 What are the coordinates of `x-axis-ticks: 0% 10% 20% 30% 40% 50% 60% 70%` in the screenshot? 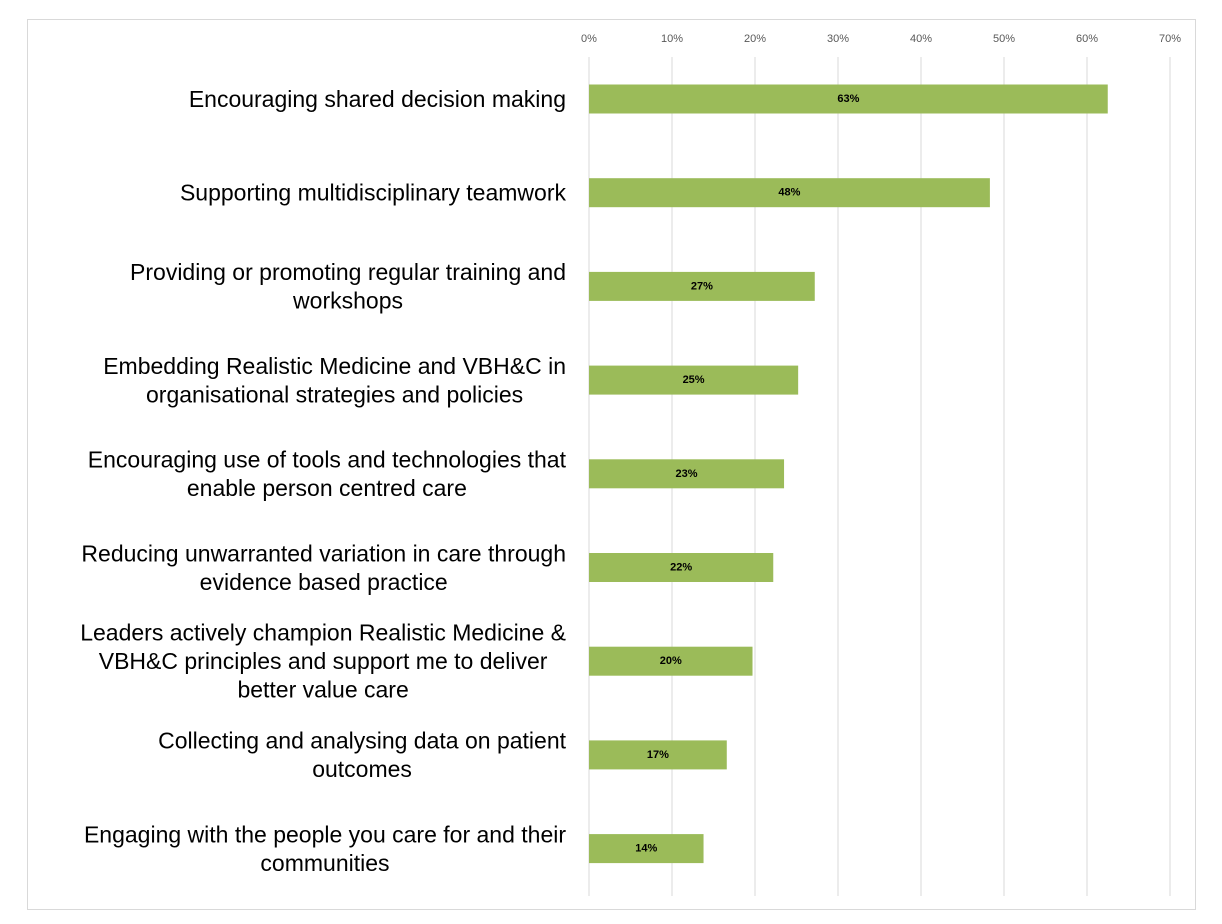 It's located at (881, 39).